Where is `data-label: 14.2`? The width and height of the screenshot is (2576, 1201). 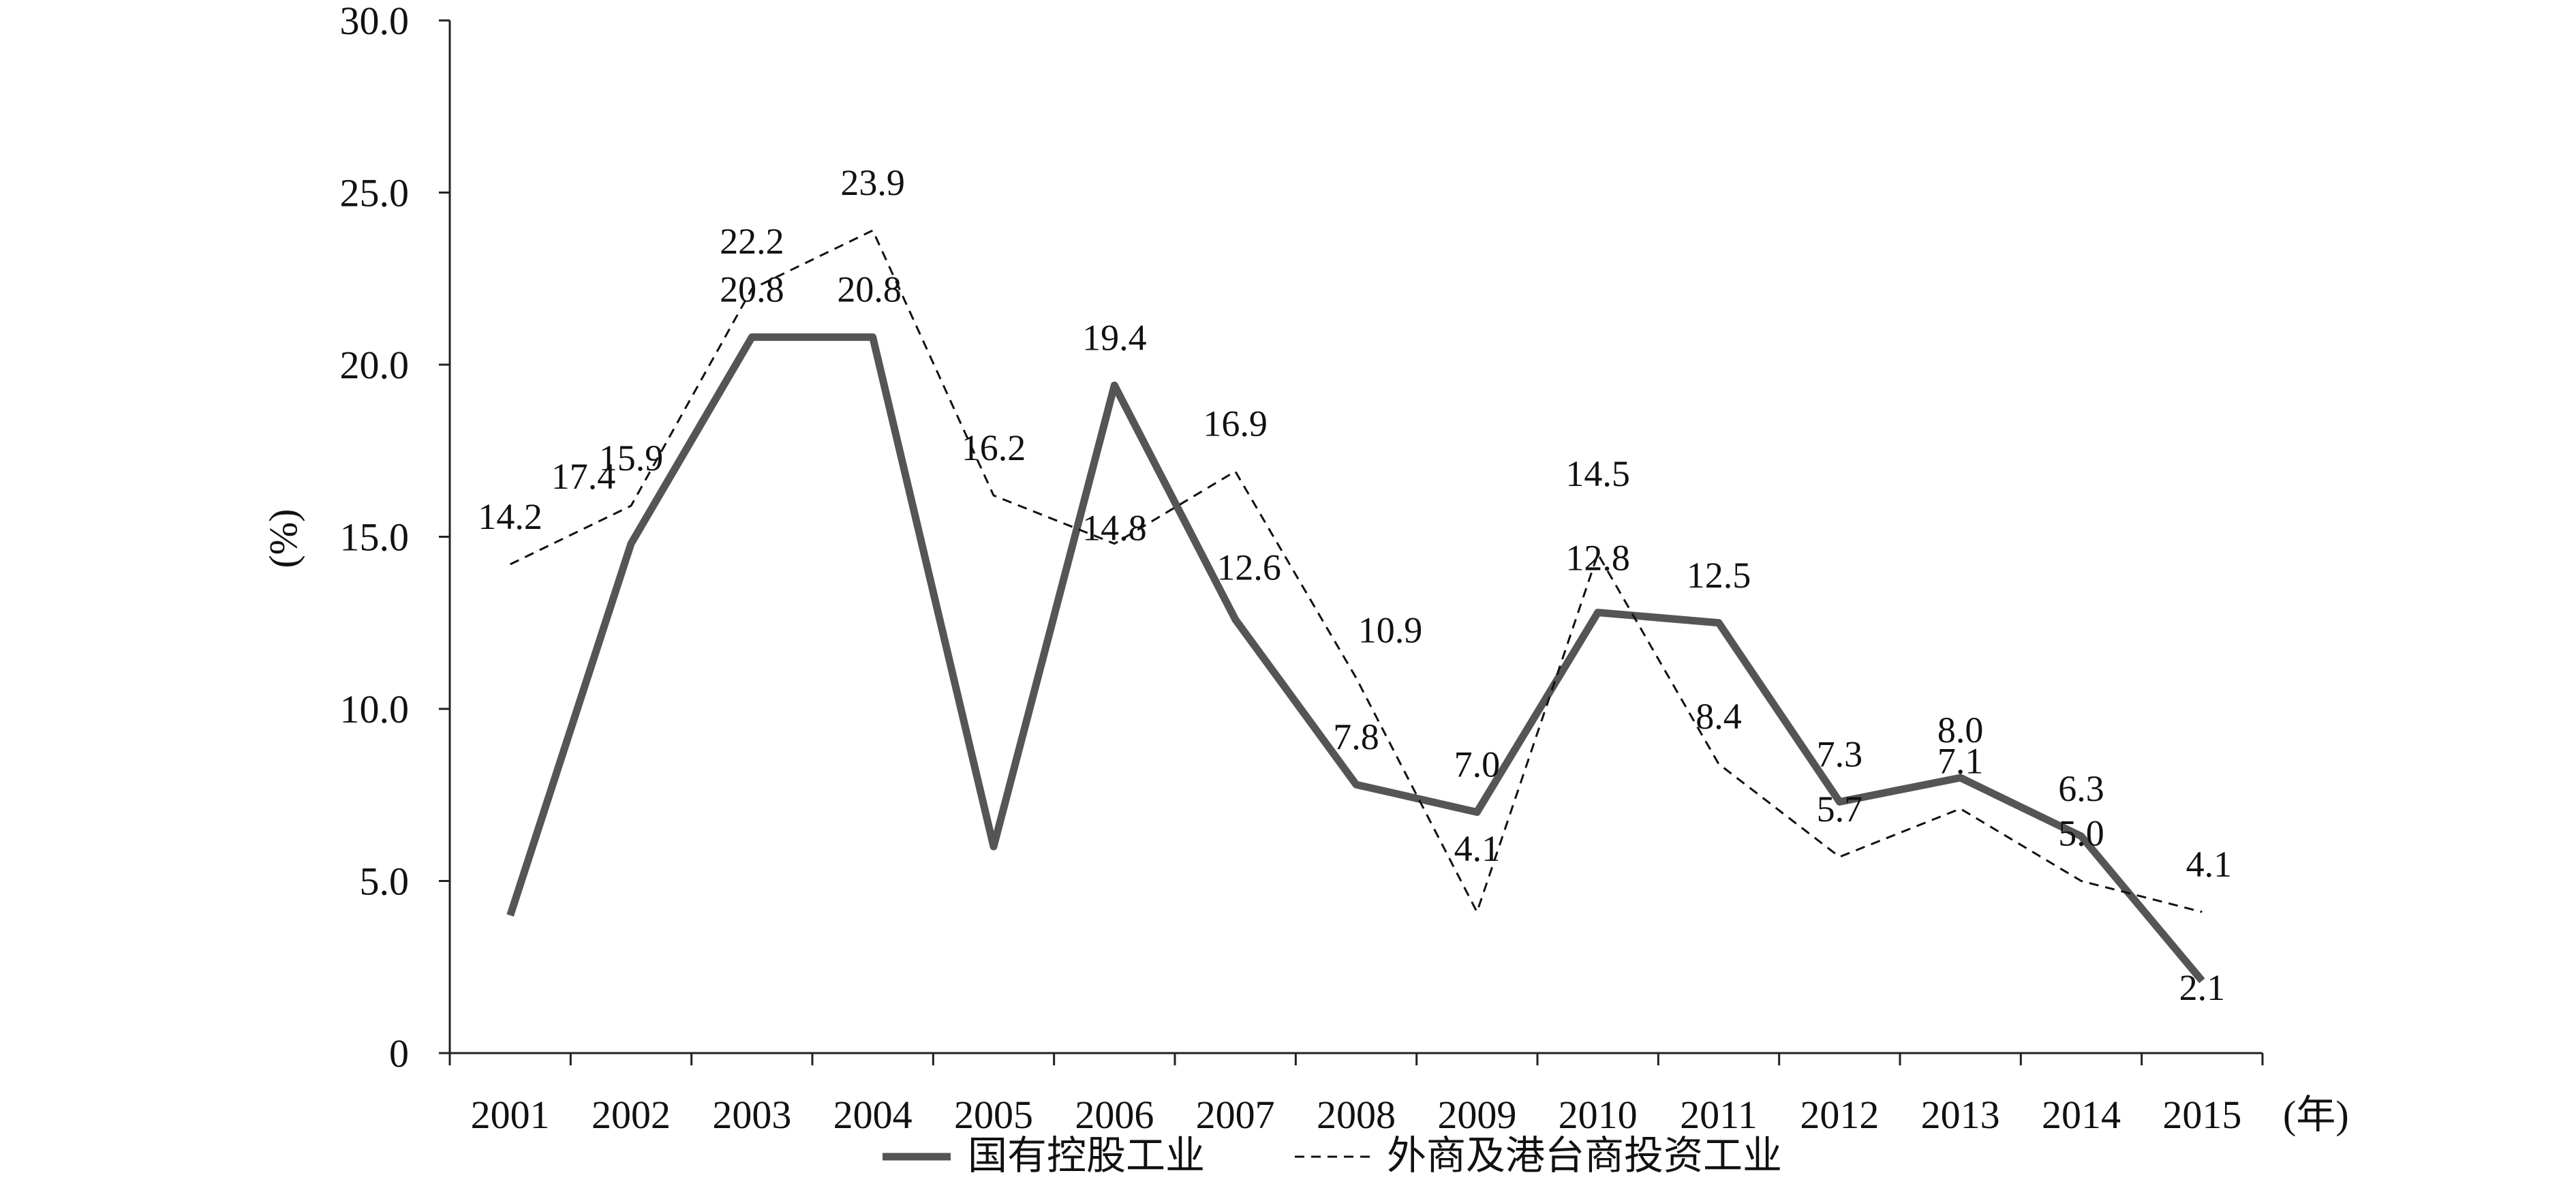 data-label: 14.2 is located at coordinates (510, 516).